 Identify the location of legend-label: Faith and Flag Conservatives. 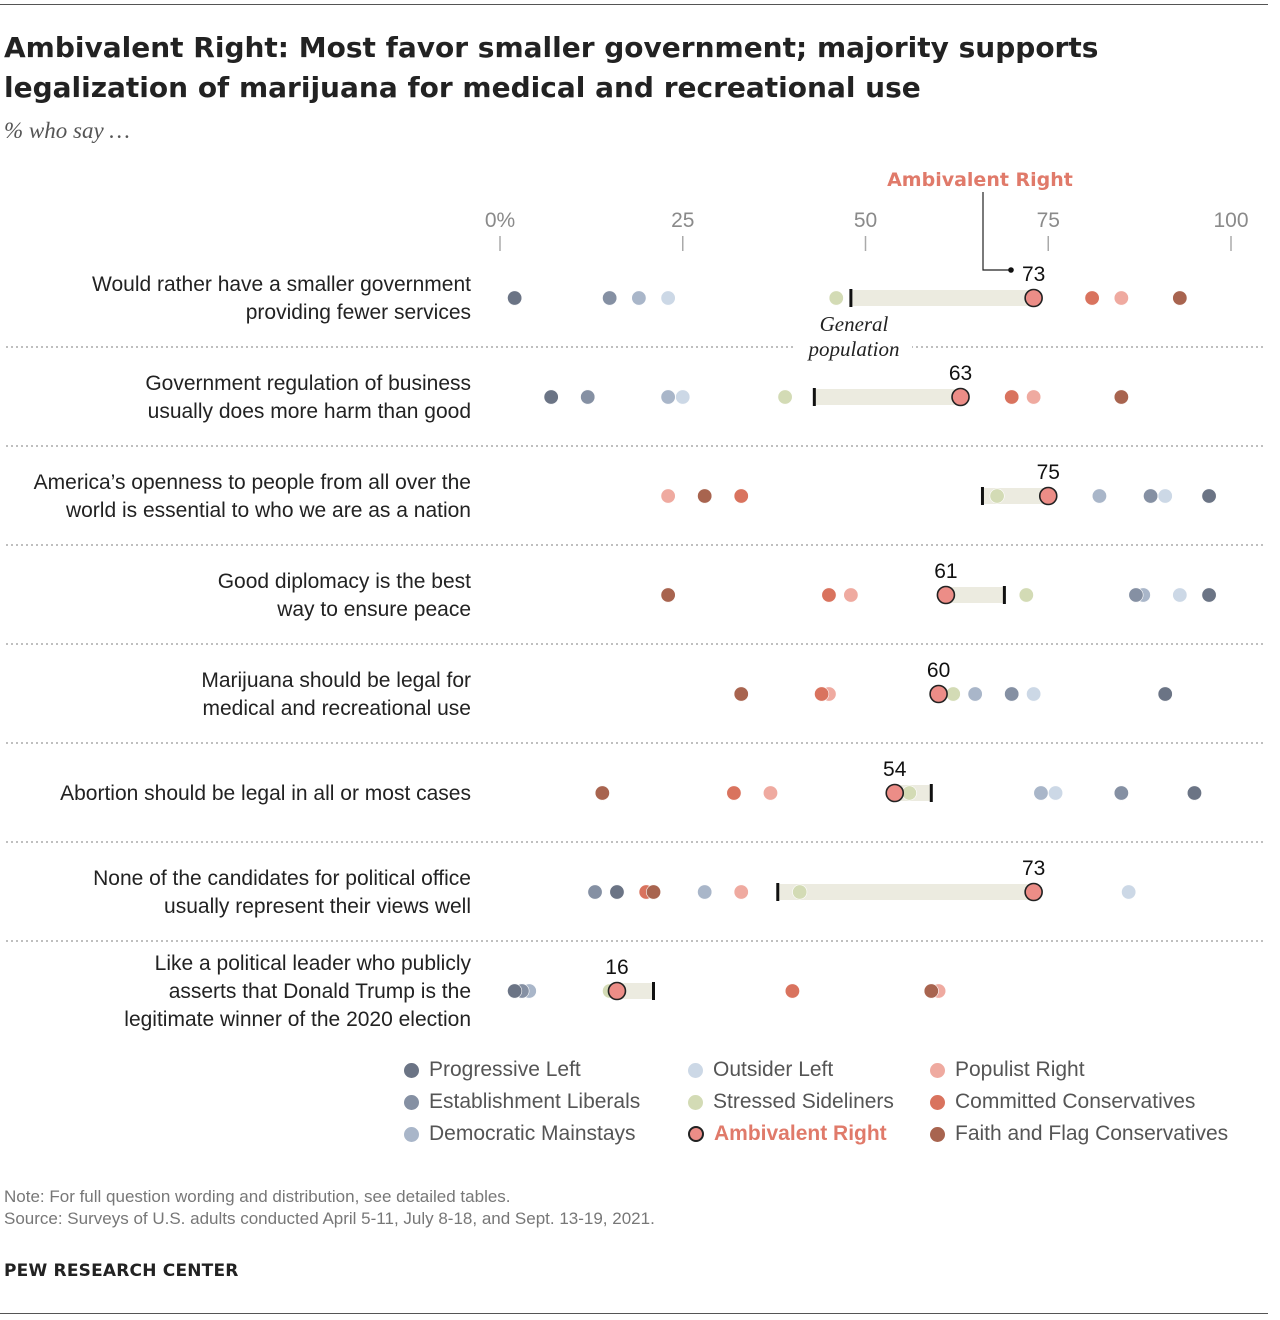
(1092, 1133).